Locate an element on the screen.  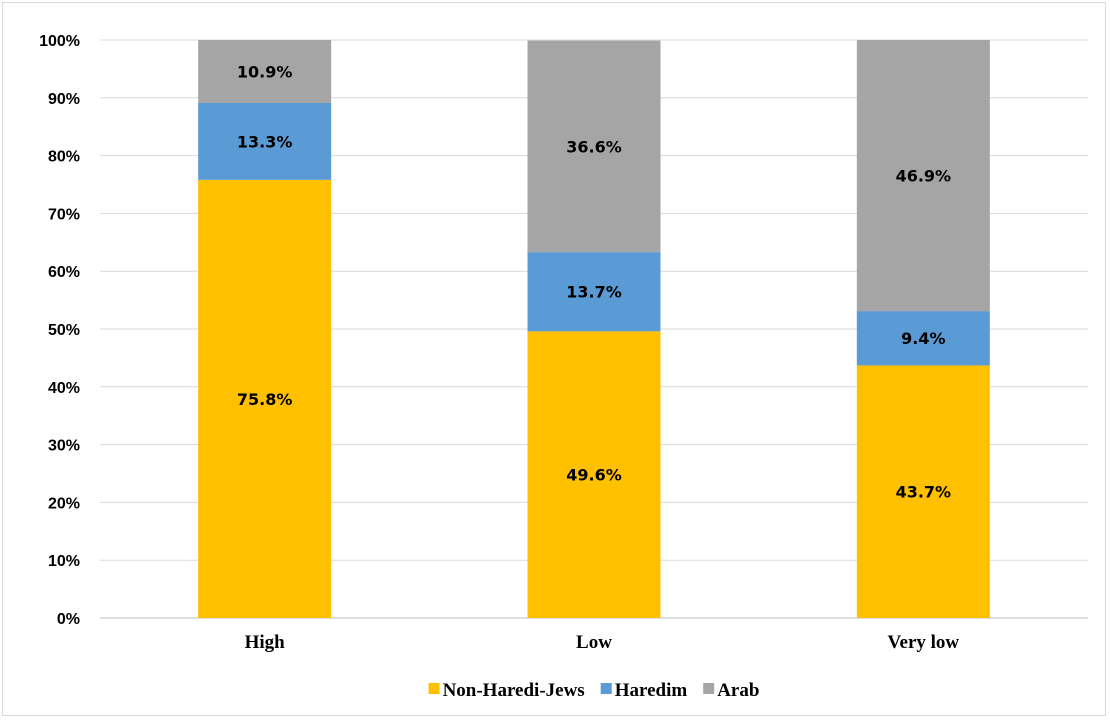
y-tick-label: 50% is located at coordinates (64, 330).